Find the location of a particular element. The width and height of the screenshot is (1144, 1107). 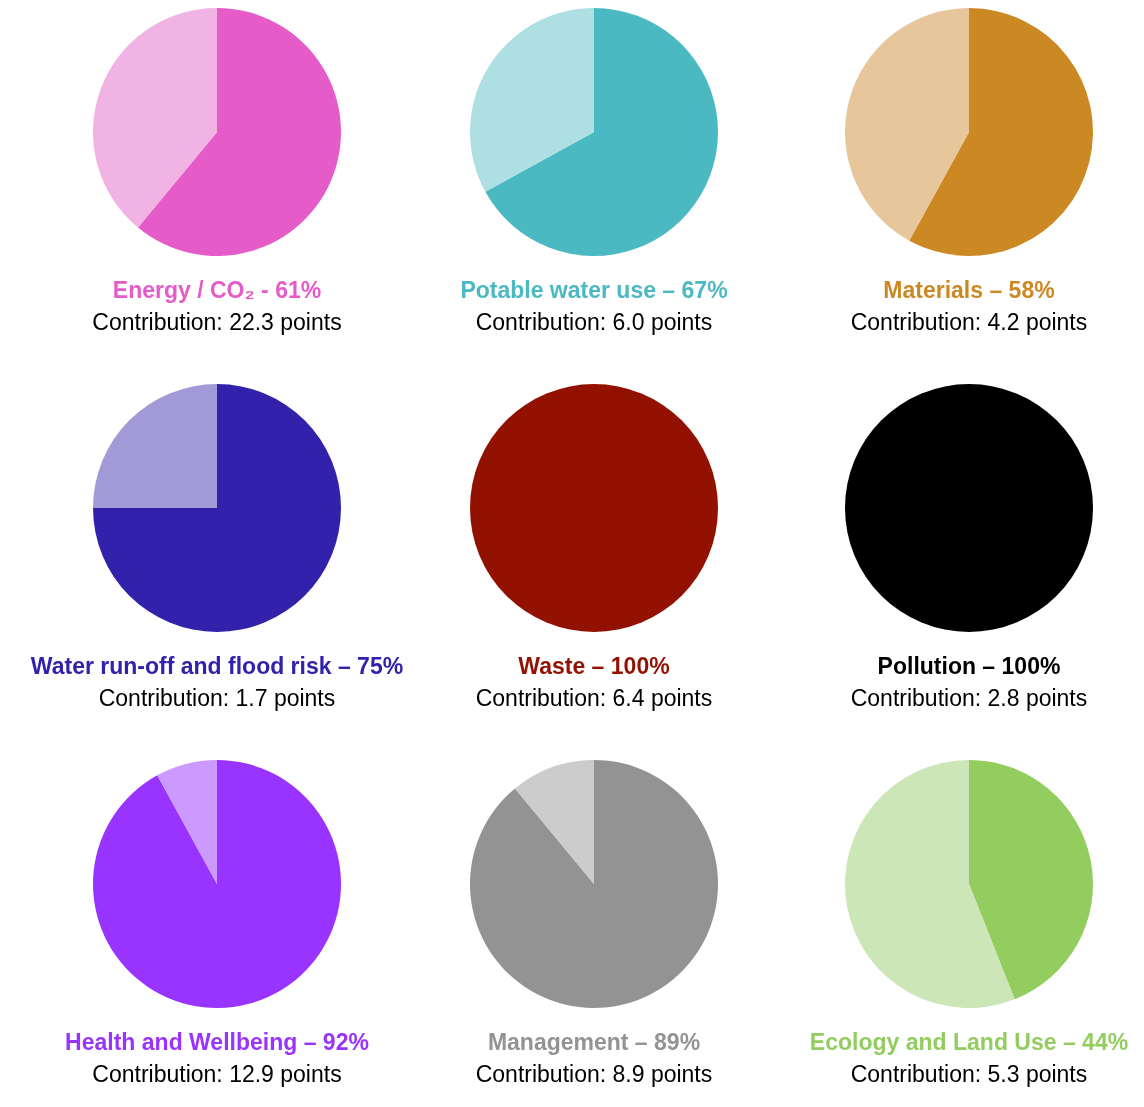

text: Energy / CO₂ - 61% is located at coordinates (217, 290).